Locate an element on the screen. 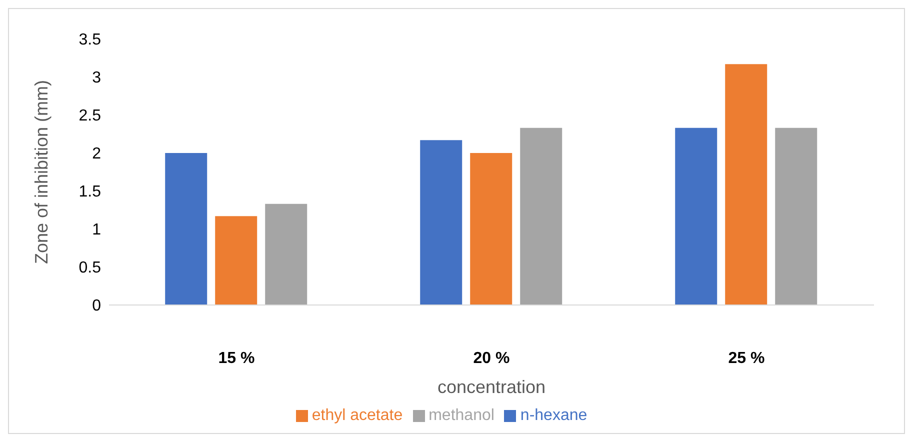  x-tick-label: 25 % is located at coordinates (746, 358).